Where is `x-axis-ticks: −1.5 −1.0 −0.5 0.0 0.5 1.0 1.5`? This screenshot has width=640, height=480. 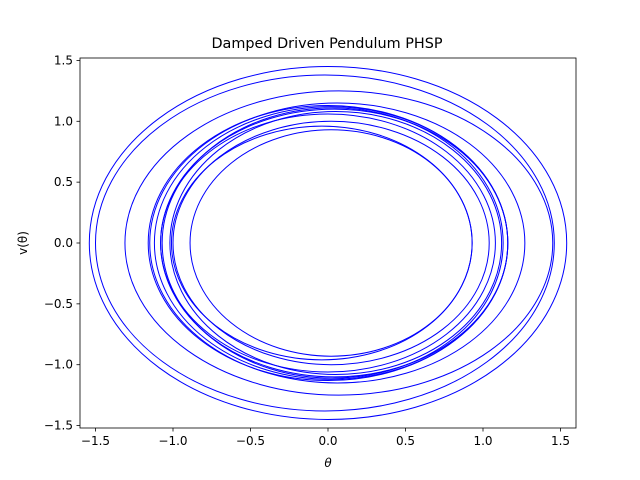
x-axis-ticks: −1.5 −1.0 −0.5 0.0 0.5 1.0 1.5 is located at coordinates (325, 438).